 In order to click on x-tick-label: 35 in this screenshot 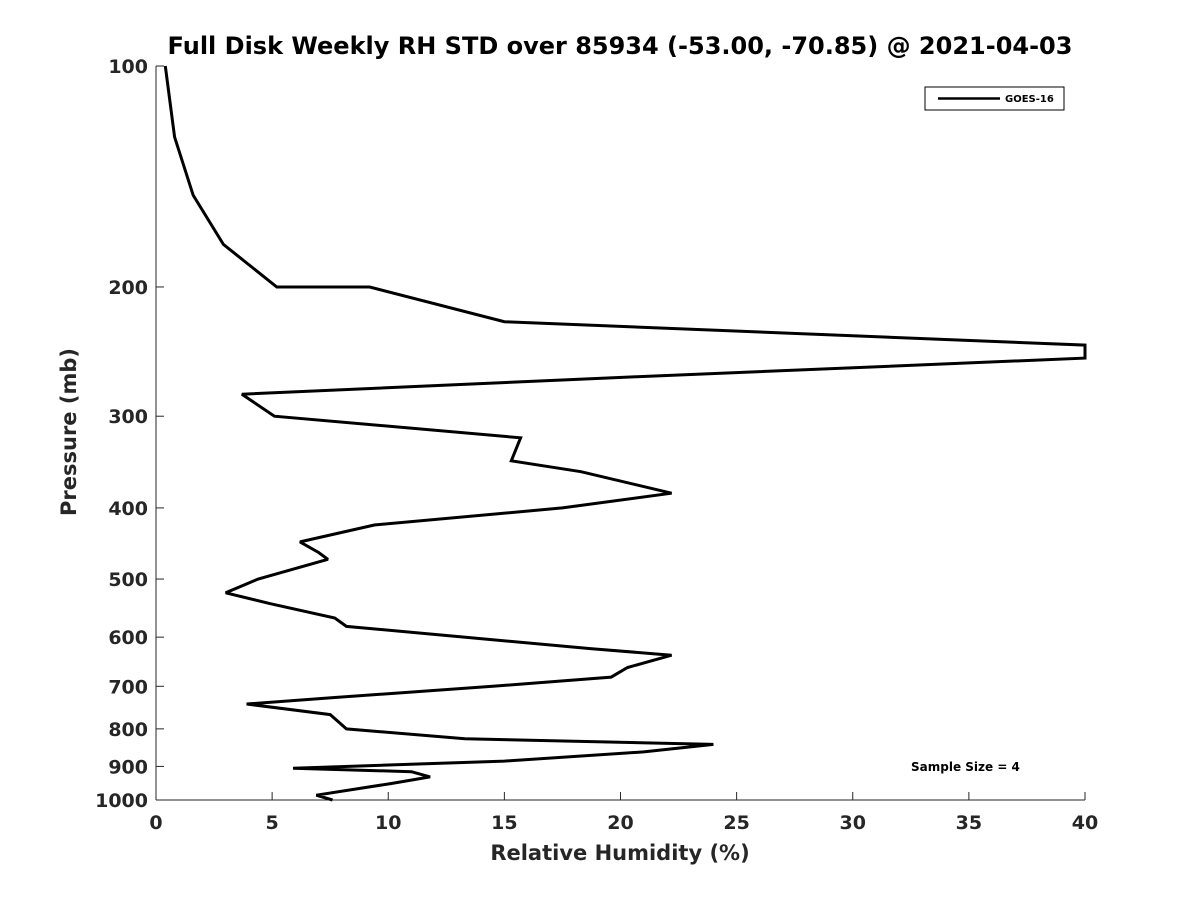, I will do `click(969, 823)`.